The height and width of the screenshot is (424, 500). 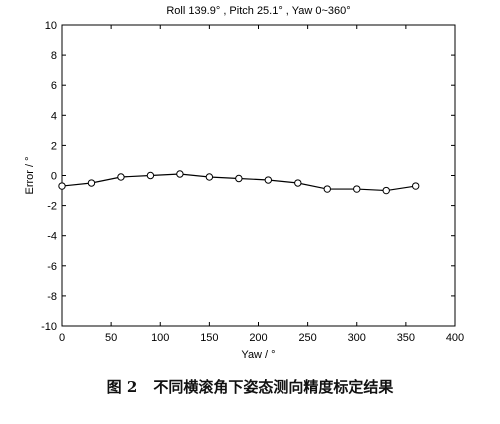 I want to click on y-axis-label: Error / °, so click(x=30, y=175).